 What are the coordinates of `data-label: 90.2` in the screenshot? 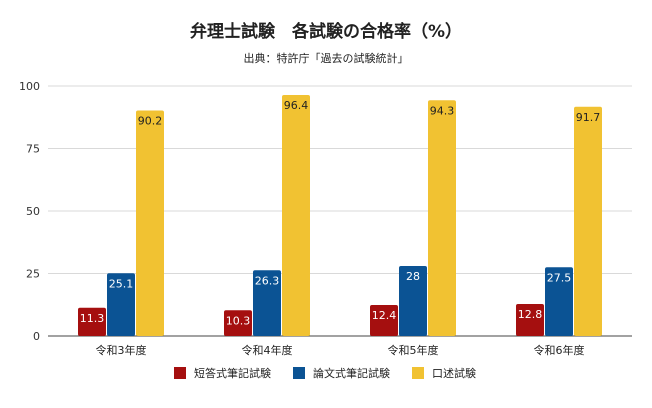 It's located at (150, 121).